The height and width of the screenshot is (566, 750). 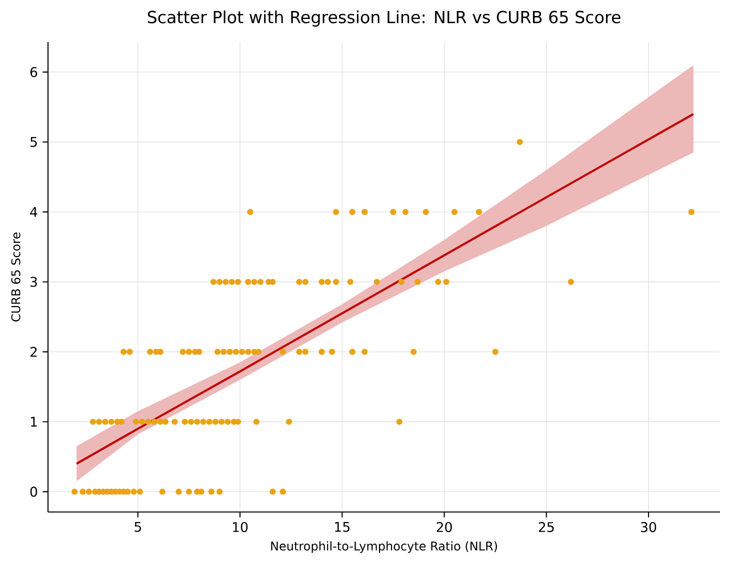 What do you see at coordinates (648, 527) in the screenshot?
I see `x-tick-label: 30` at bounding box center [648, 527].